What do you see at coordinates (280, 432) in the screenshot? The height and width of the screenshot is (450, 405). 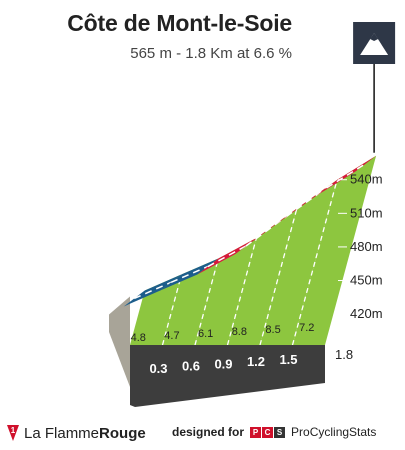 I see `pcs-logo-s: S` at bounding box center [280, 432].